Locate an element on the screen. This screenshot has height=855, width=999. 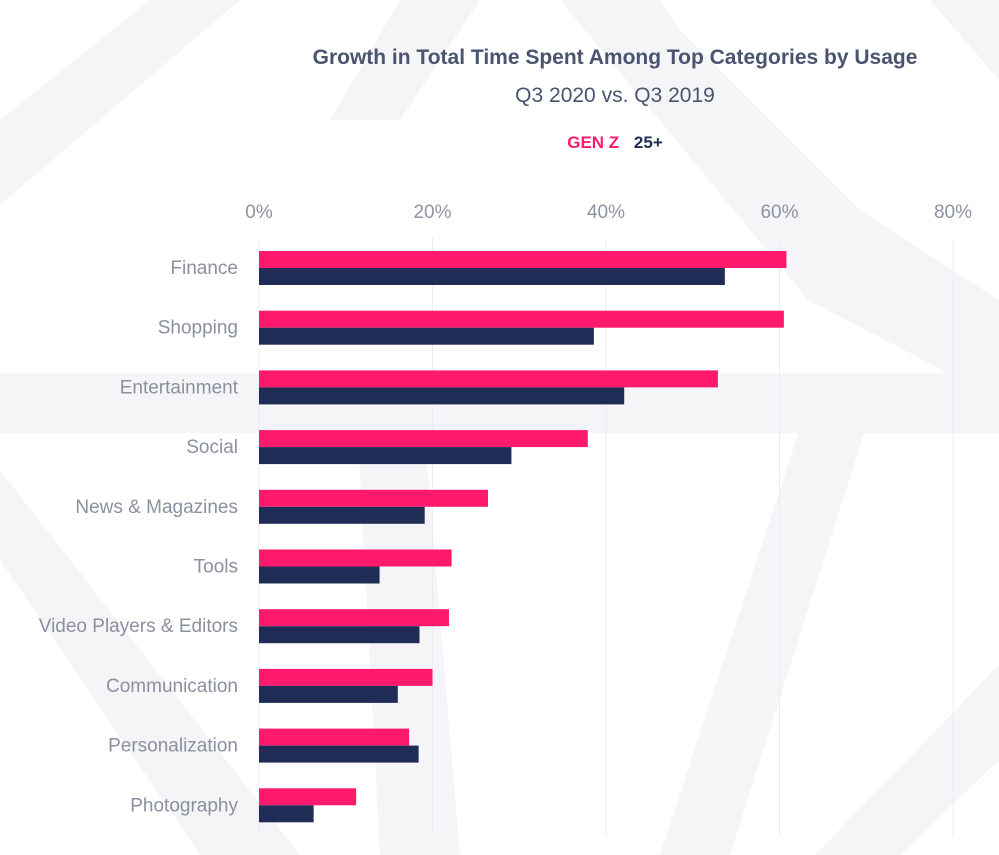
category-label: Personalization is located at coordinates (173, 746).